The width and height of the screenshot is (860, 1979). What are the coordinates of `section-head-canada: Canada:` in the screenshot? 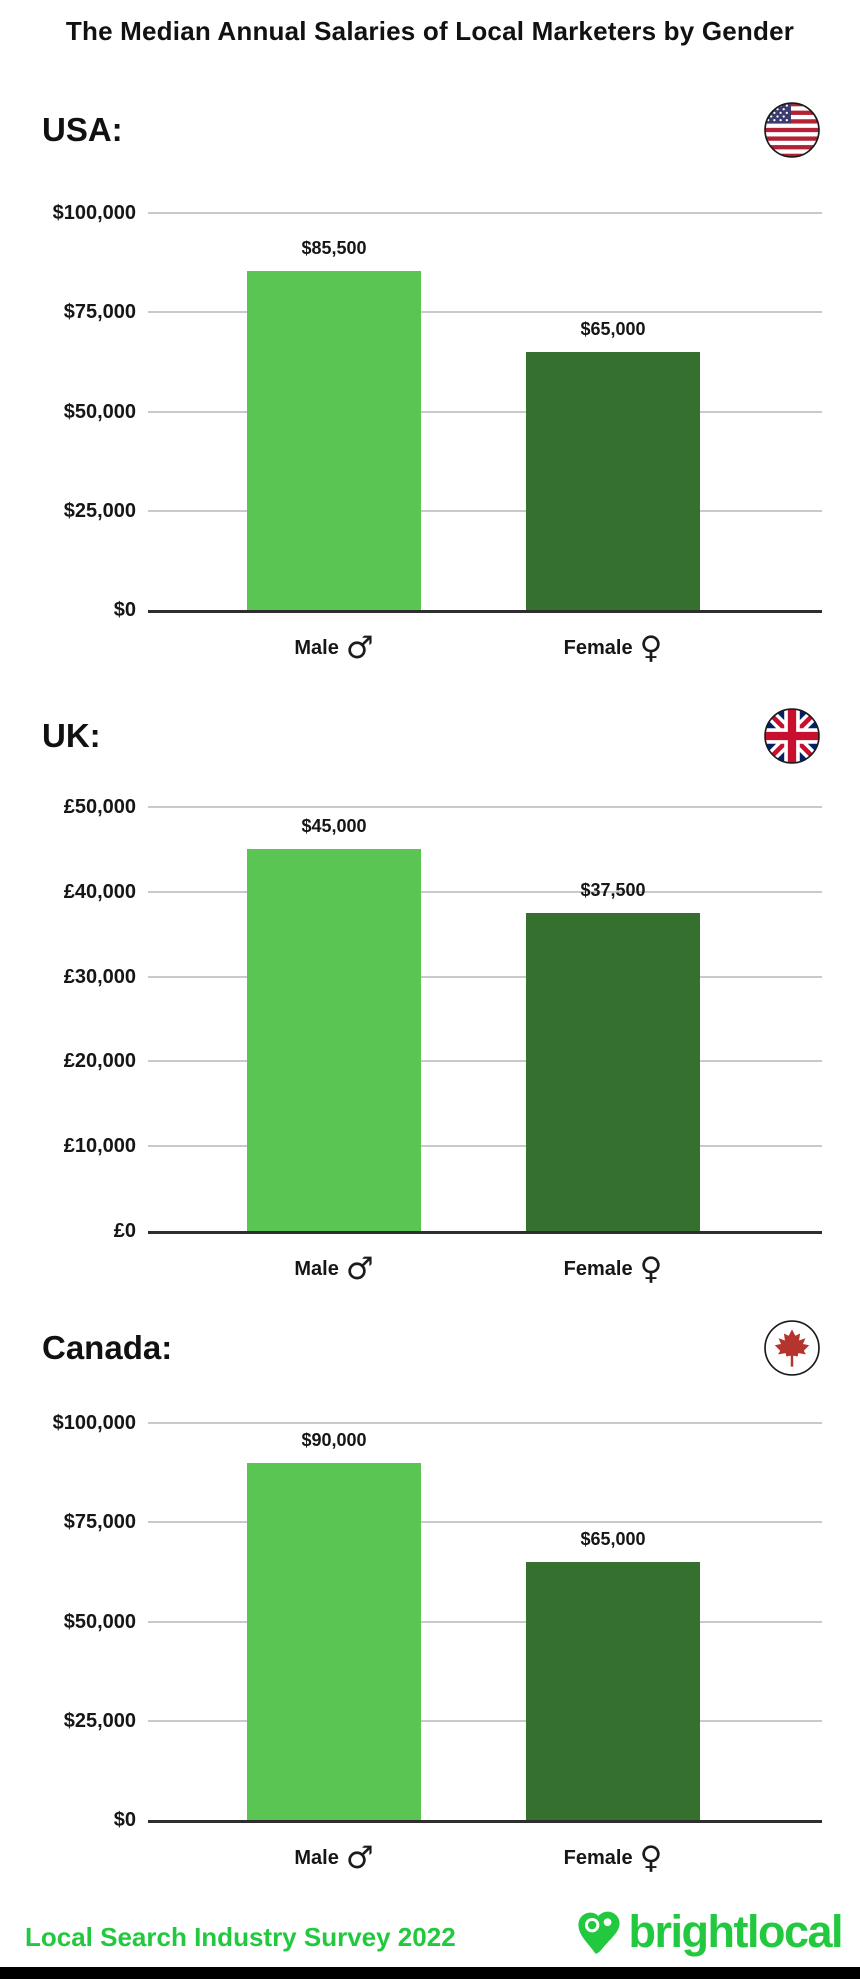 It's located at (431, 1348).